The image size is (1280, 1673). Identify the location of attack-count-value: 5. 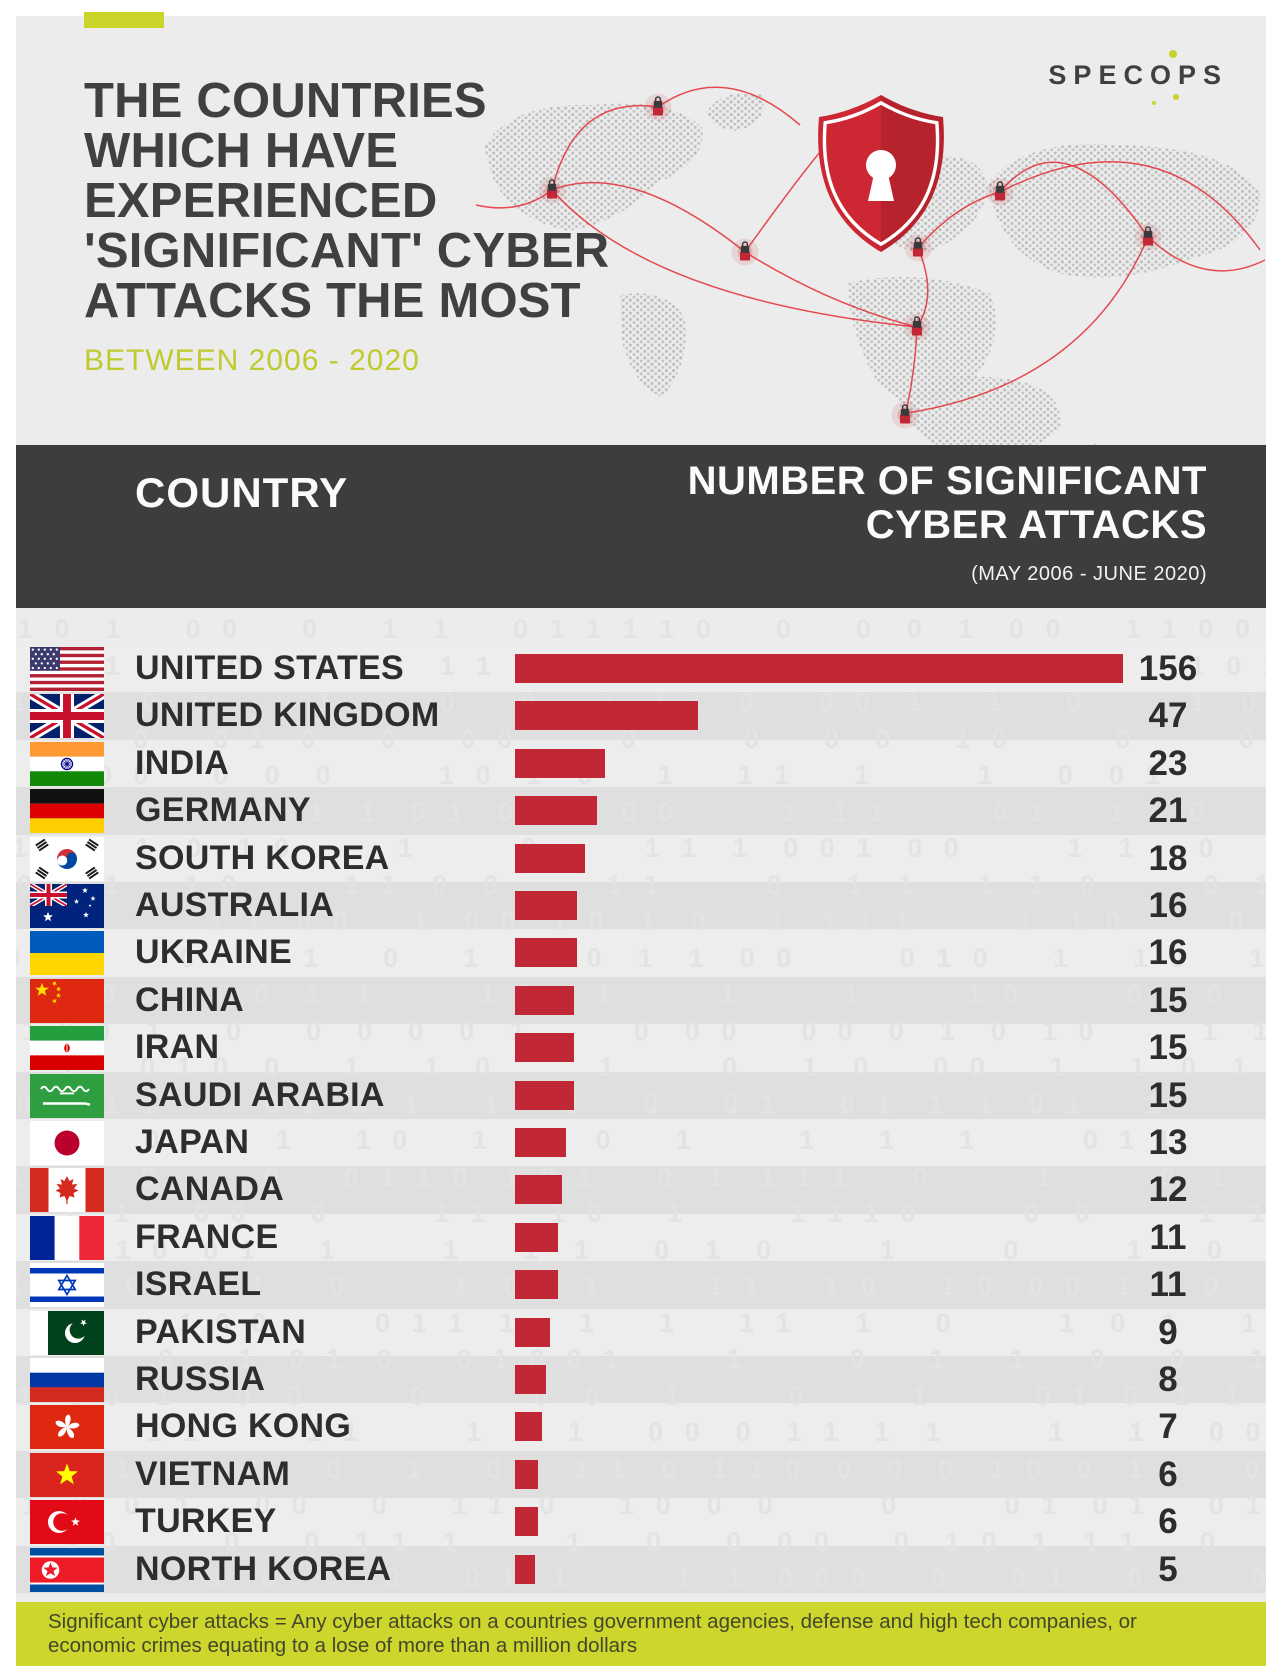
(1168, 1569).